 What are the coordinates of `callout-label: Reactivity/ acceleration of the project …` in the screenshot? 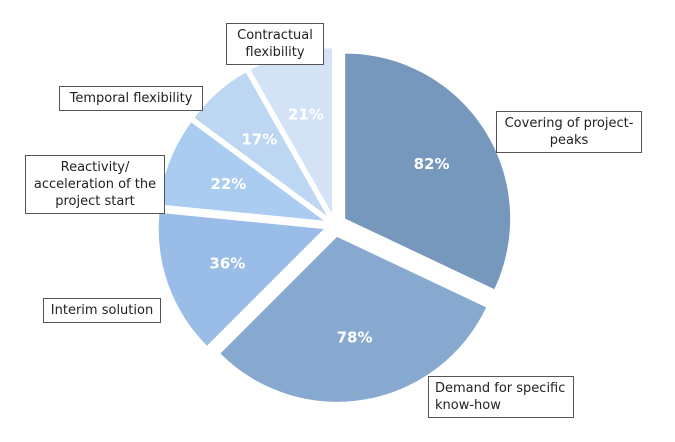 It's located at (95, 184).